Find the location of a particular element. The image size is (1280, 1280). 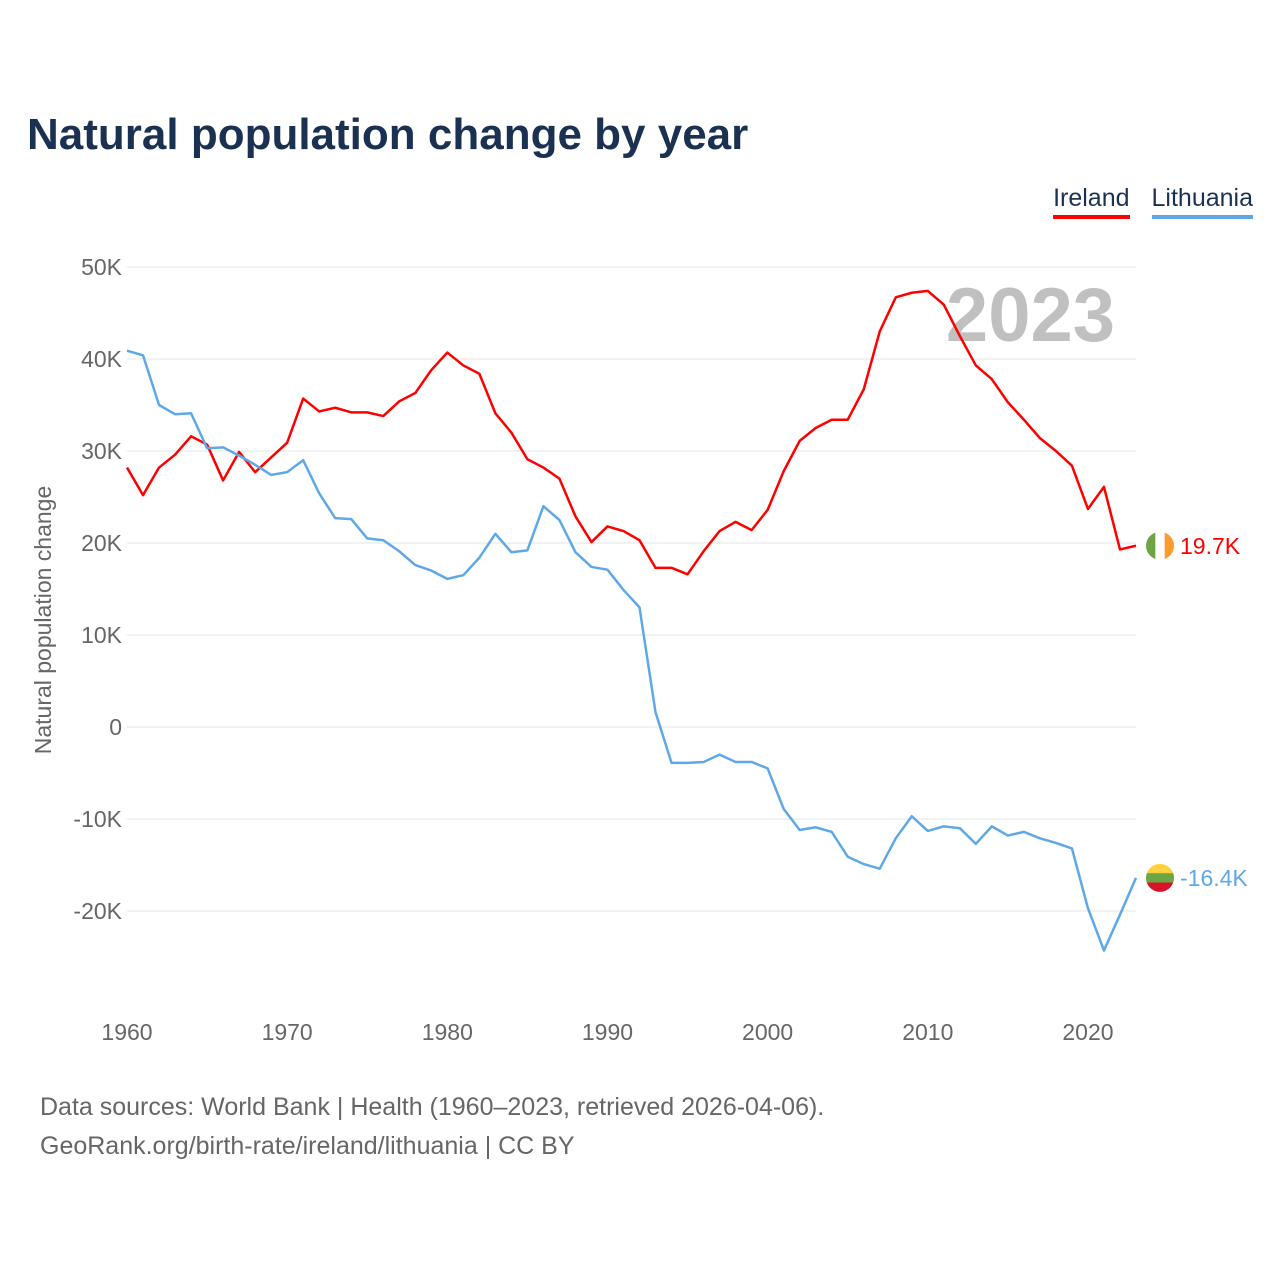

x-tick-label: 1980 is located at coordinates (447, 1032).